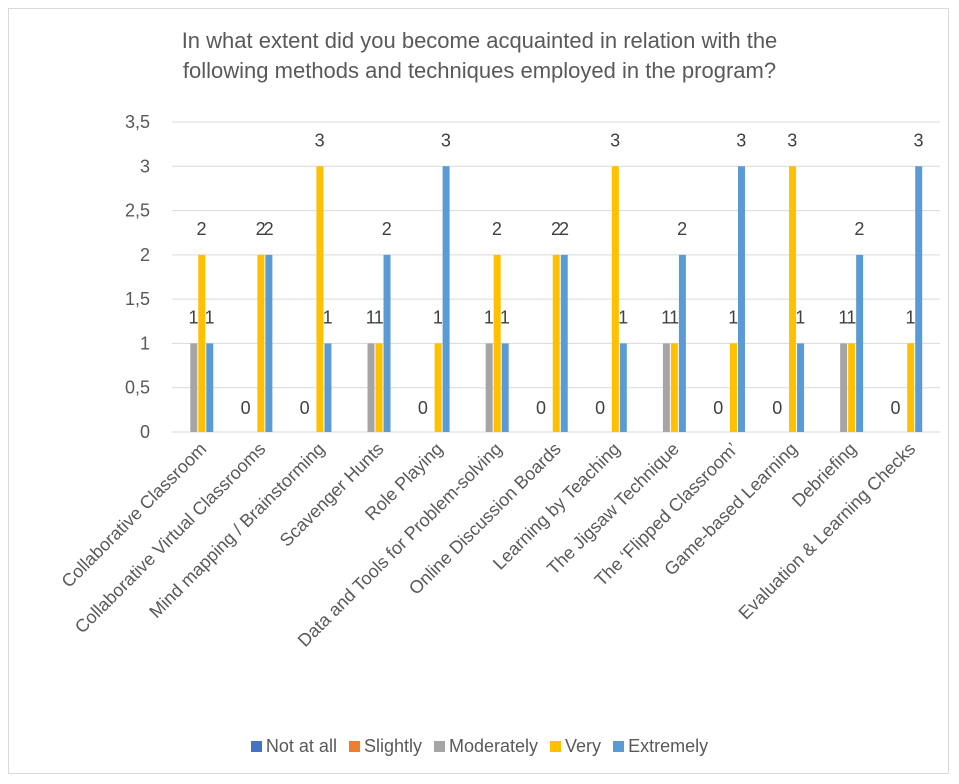  Describe the element at coordinates (583, 746) in the screenshot. I see `legend-label: Very` at that location.